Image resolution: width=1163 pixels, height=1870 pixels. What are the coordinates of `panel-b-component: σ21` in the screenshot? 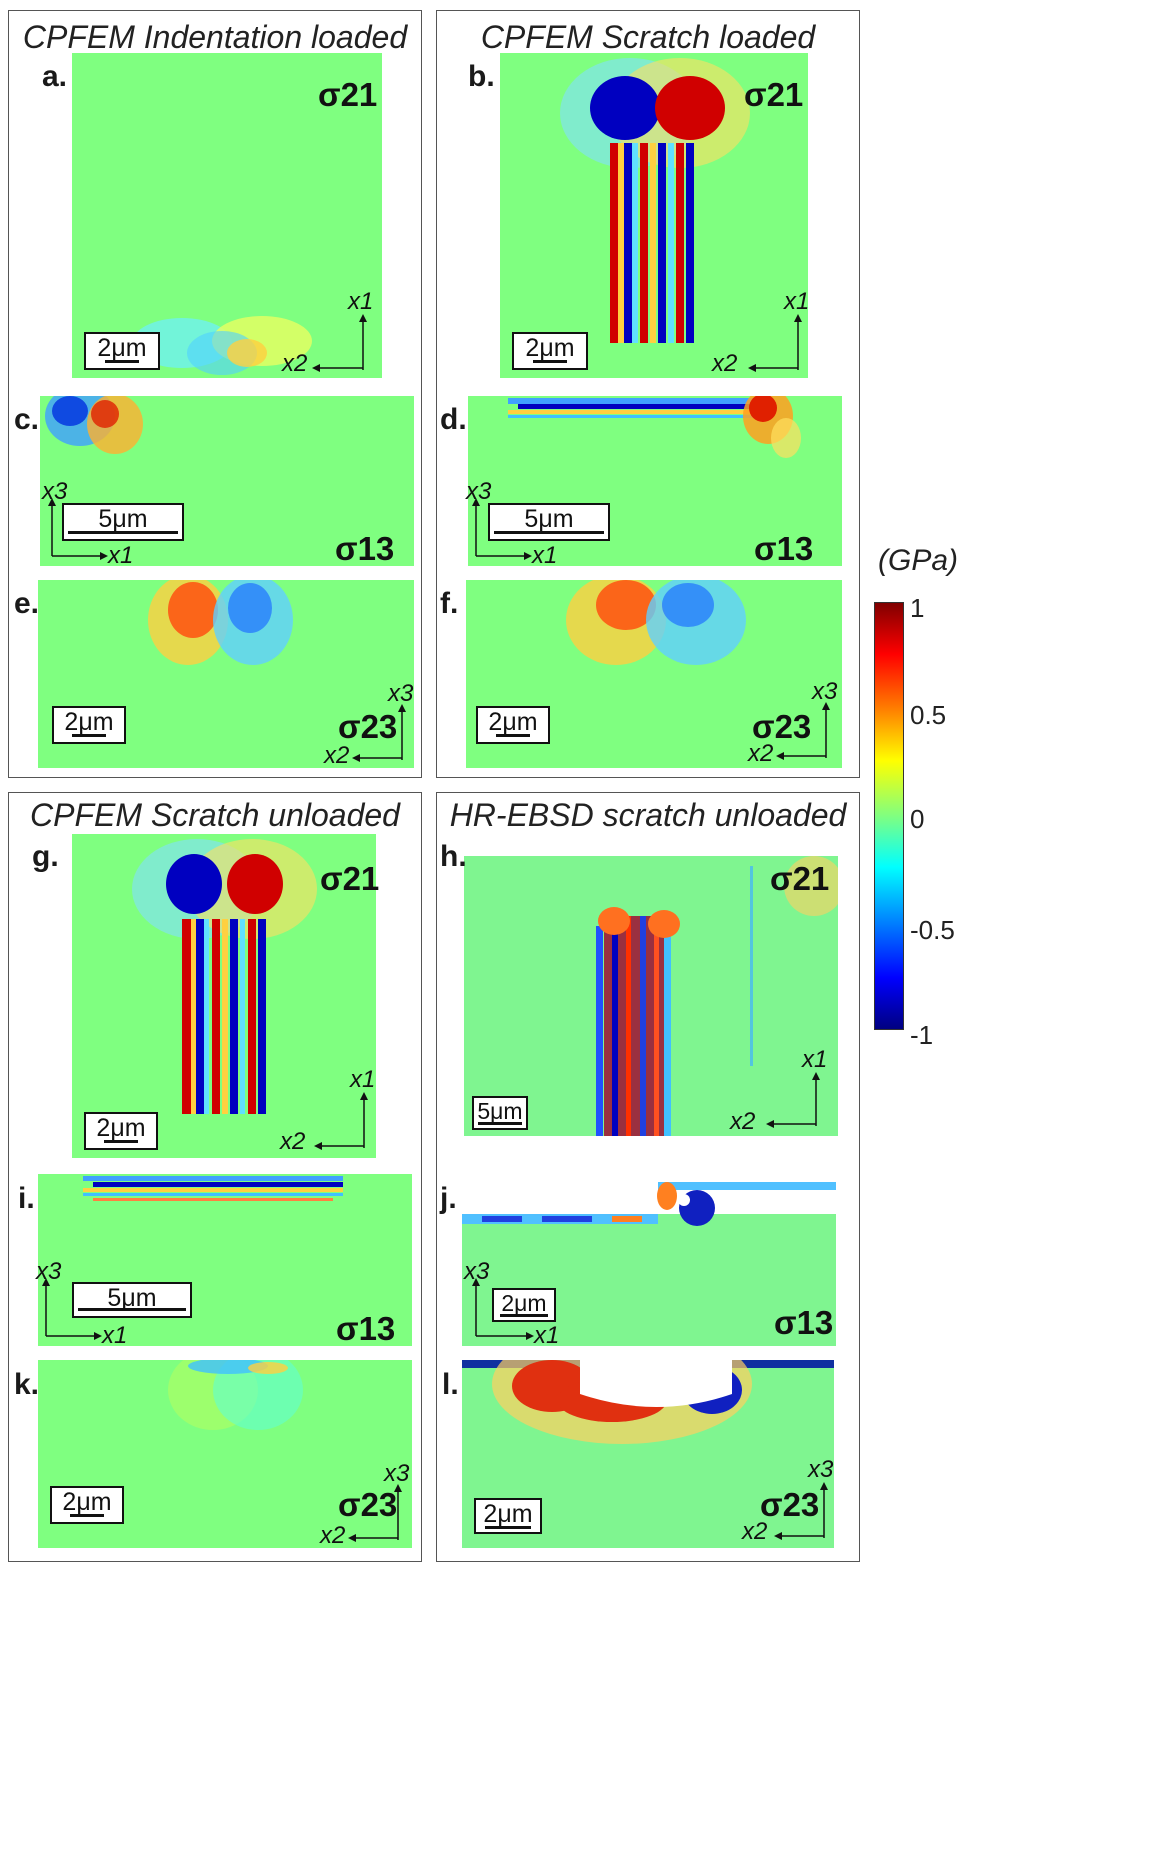 It's located at (774, 94).